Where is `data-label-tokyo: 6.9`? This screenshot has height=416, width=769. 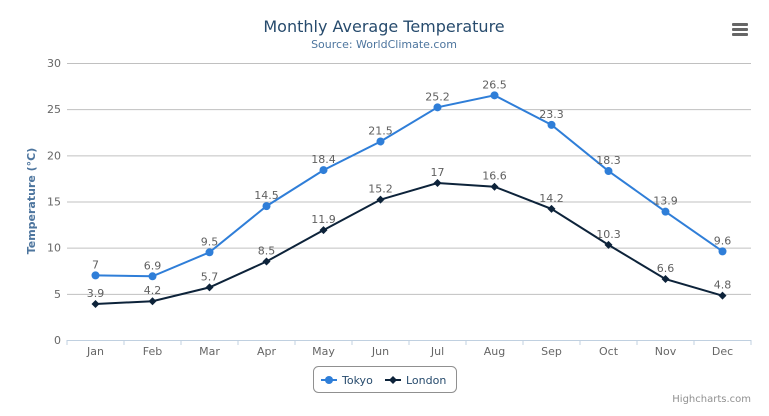
data-label-tokyo: 6.9 is located at coordinates (153, 265).